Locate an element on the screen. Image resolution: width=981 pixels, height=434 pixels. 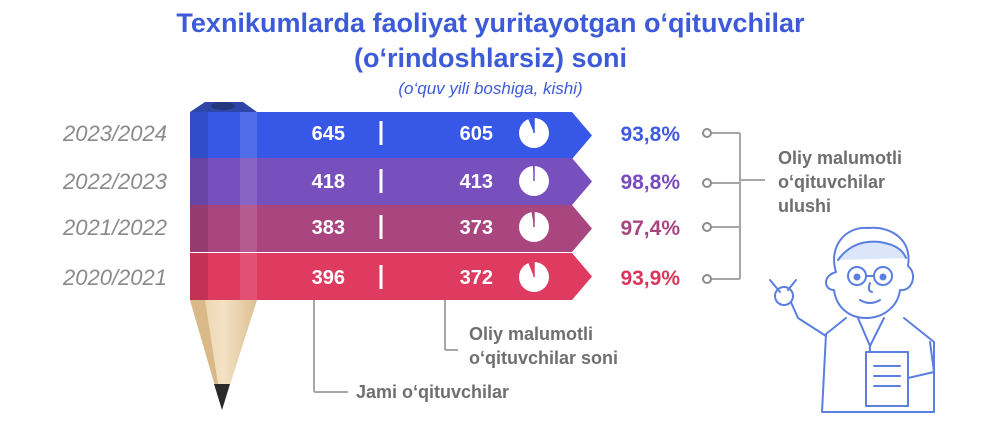
share-pie-remainder-2020-2021 is located at coordinates (531, 269).